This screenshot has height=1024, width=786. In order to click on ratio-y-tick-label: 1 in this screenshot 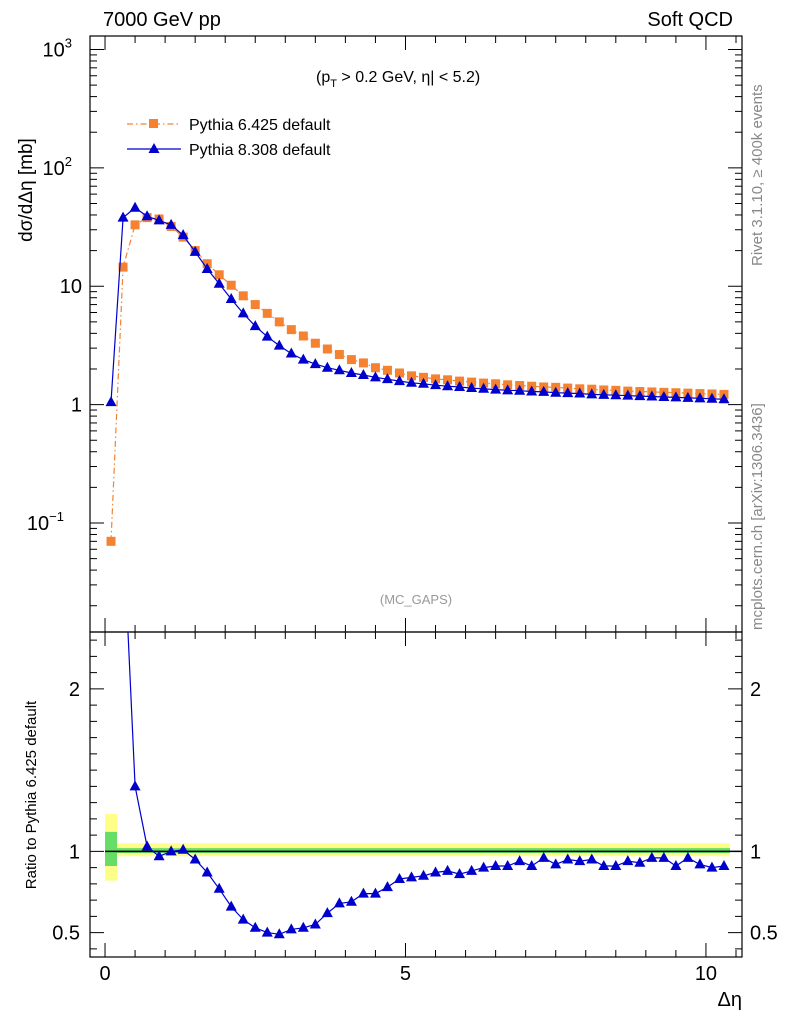, I will do `click(74, 852)`.